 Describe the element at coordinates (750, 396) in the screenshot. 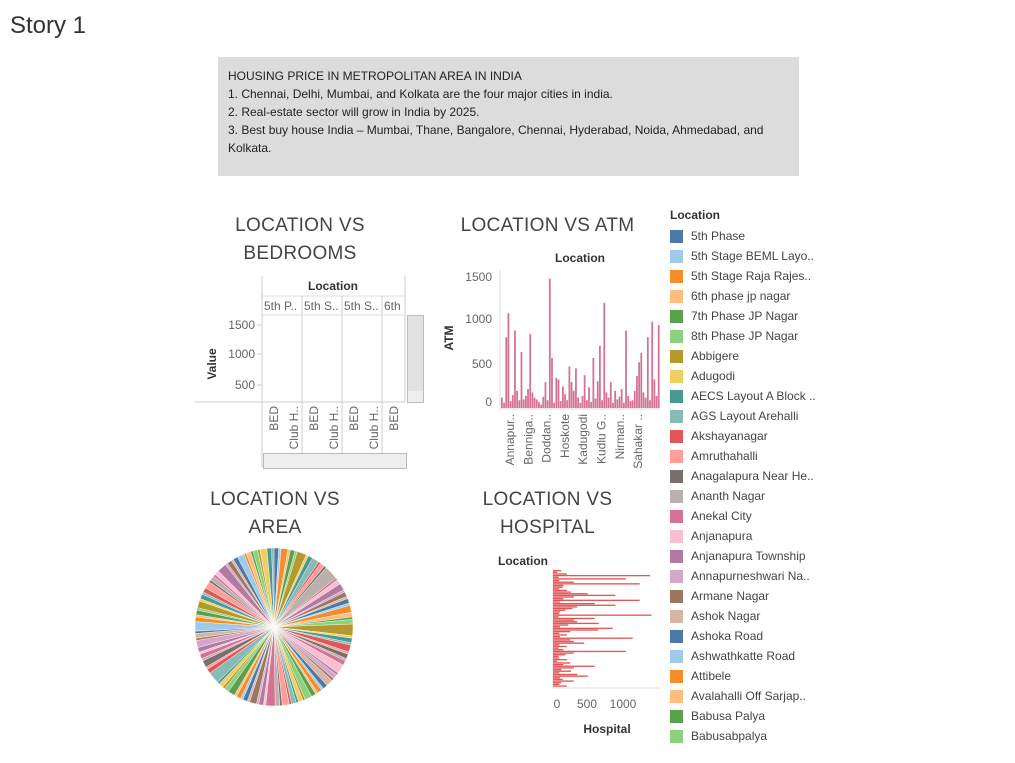

I see `legend-item: AECS Layout A Block ..` at that location.